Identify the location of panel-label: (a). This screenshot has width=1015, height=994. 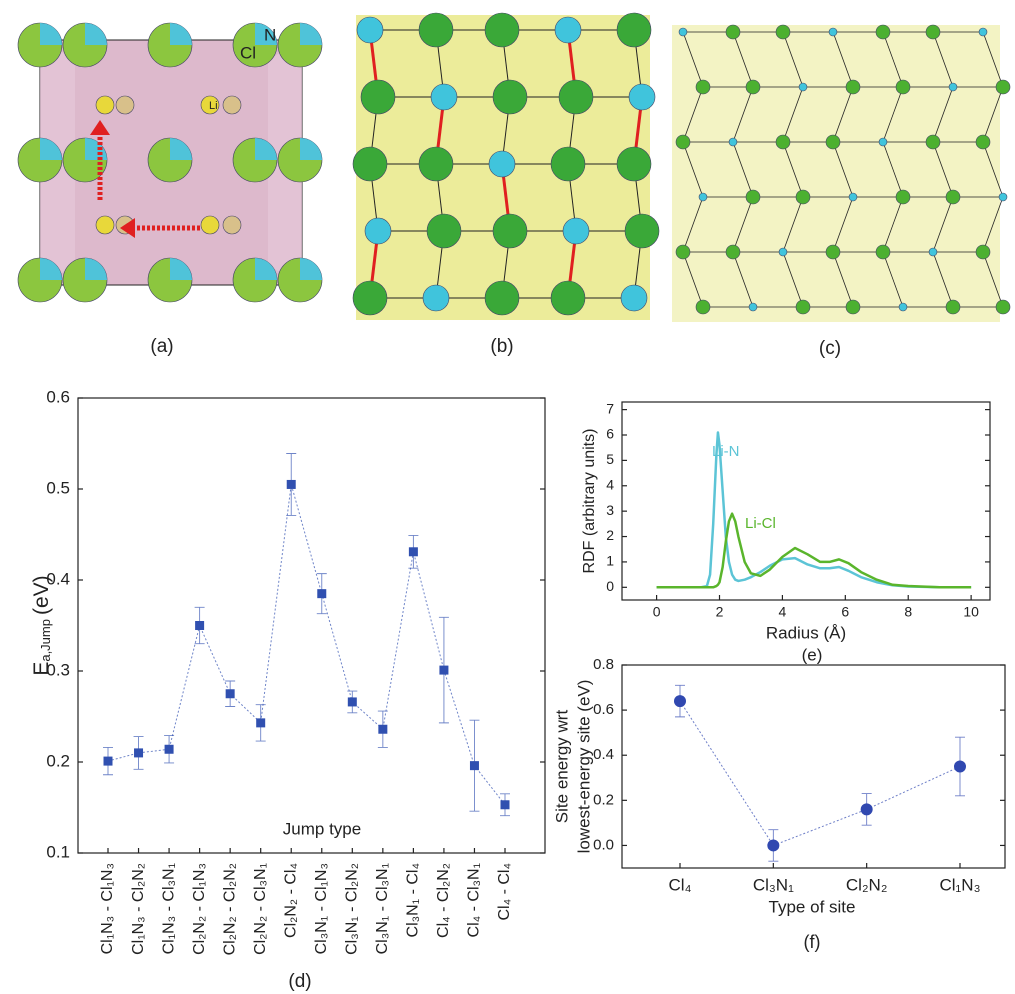
(161, 346).